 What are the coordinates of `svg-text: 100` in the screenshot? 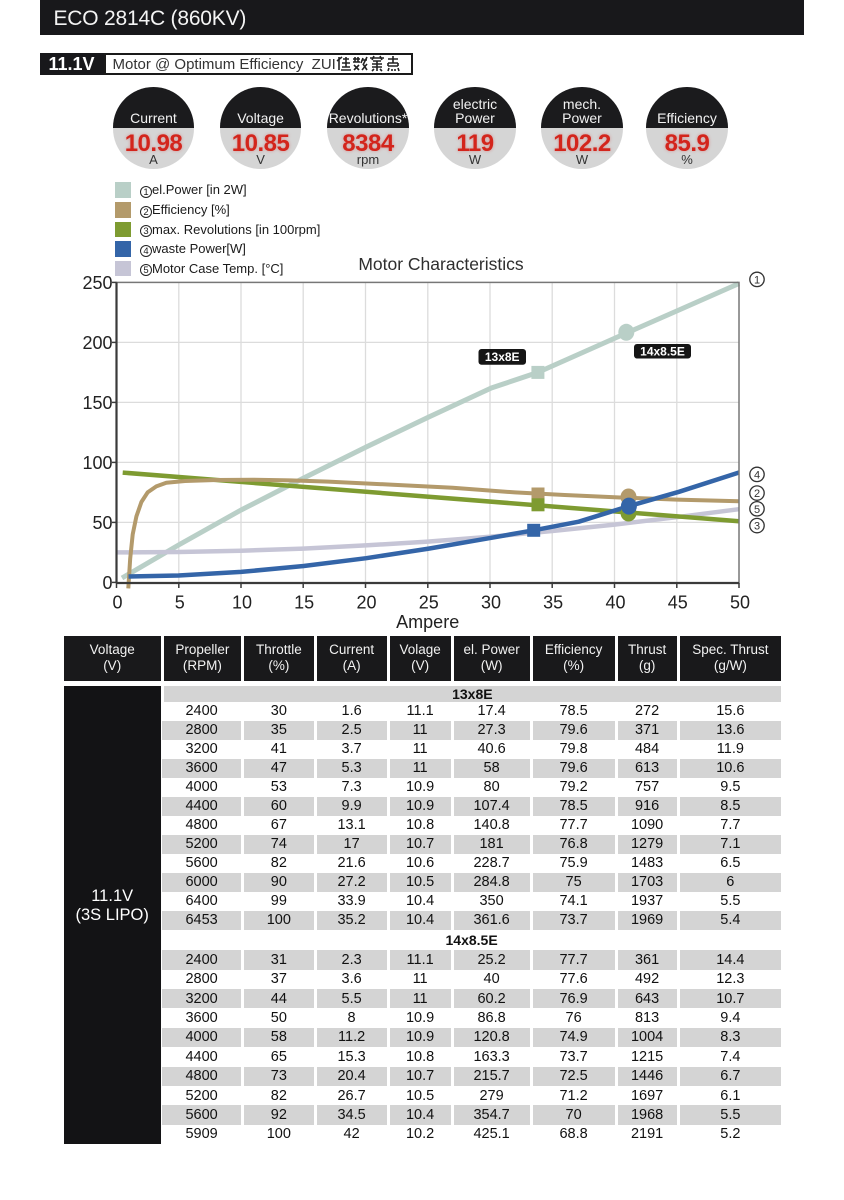 It's located at (97, 463).